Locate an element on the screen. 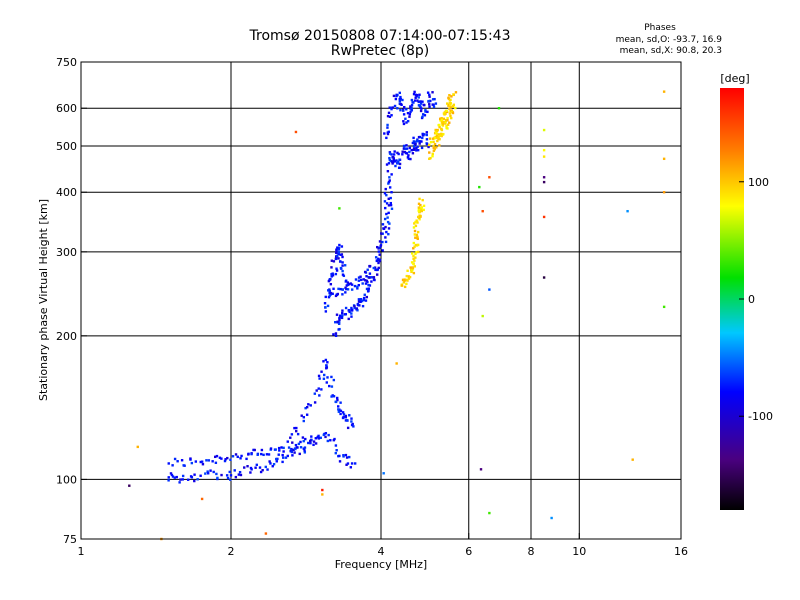  y-tick-label: 75 is located at coordinates (70, 539).